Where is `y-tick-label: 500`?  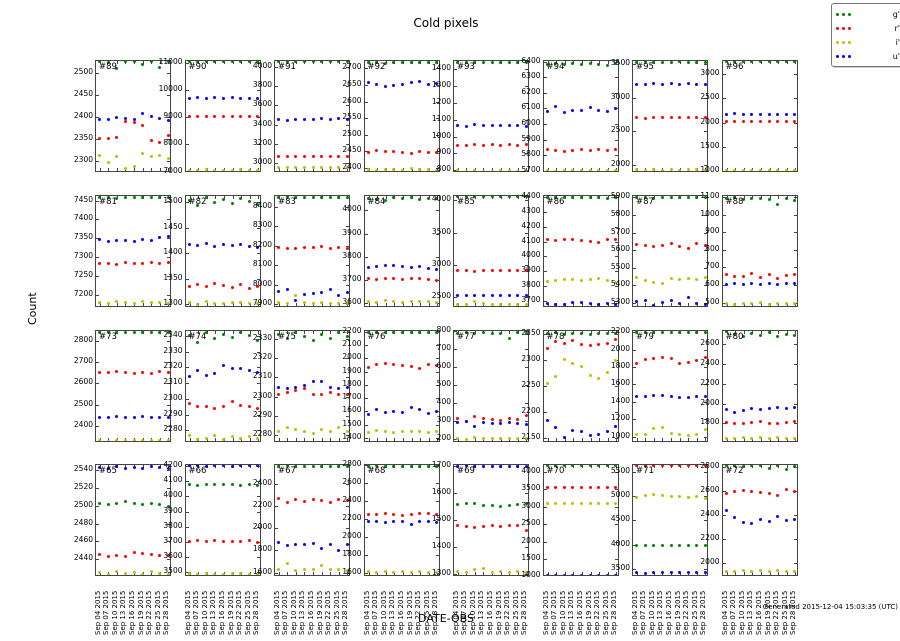
y-tick-label: 500 is located at coordinates (443, 383).